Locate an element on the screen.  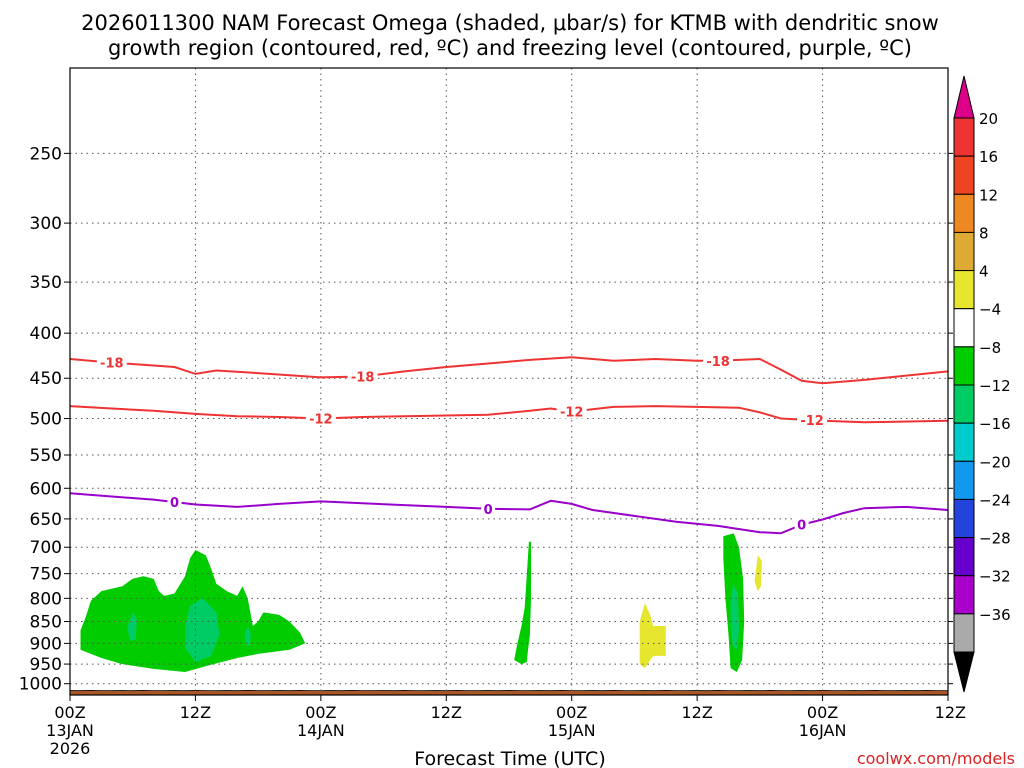
x-tick-label-h36: 12Z is located at coordinates (446, 712).